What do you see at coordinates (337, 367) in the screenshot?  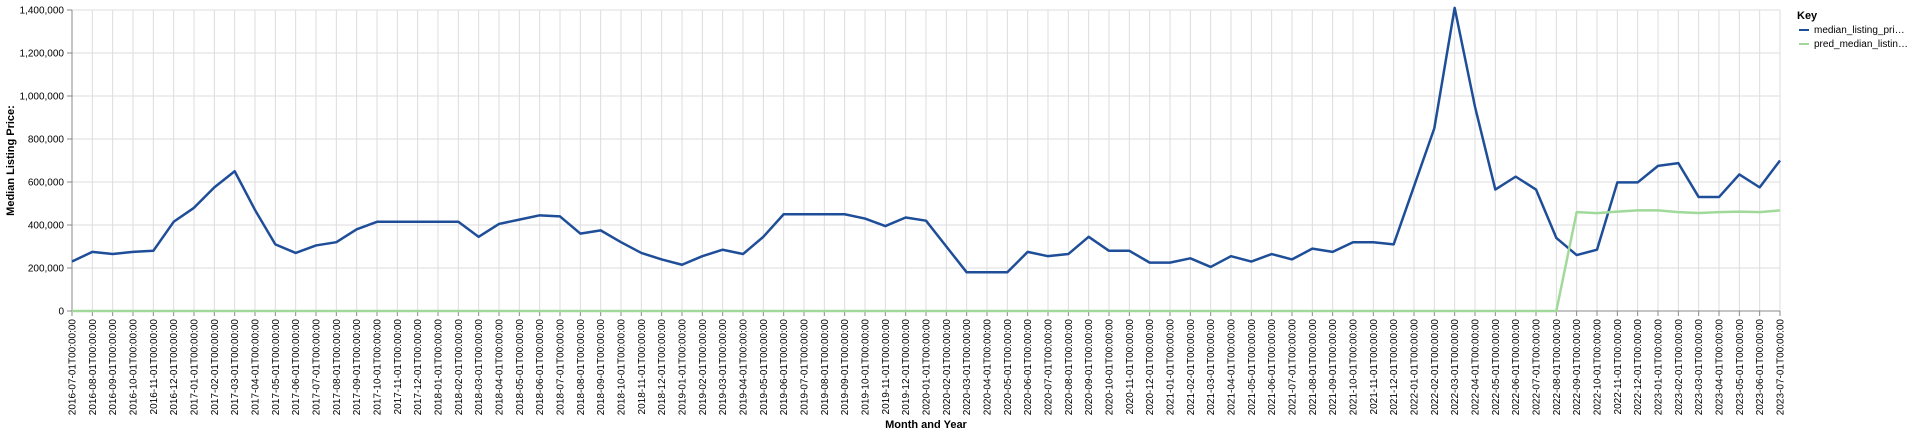 I see `x-tick-label: 2017-08-01T00:00:00` at bounding box center [337, 367].